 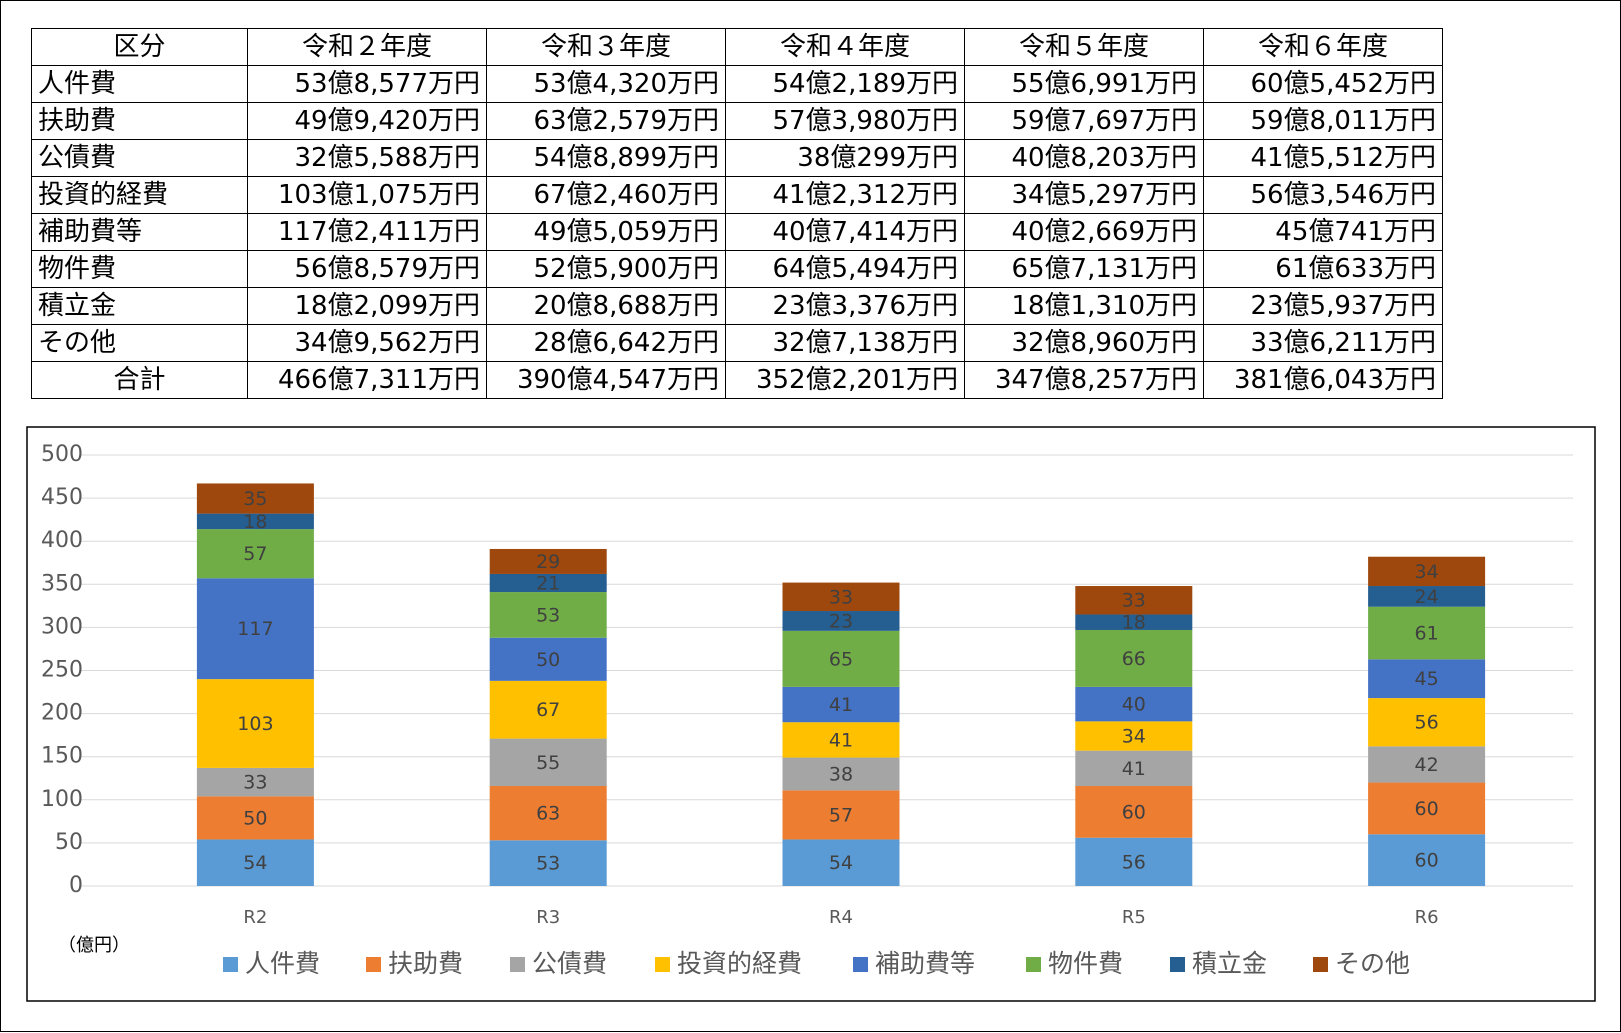 What do you see at coordinates (845, 84) in the screenshot?
I see `table-cell: 54億2,189万円` at bounding box center [845, 84].